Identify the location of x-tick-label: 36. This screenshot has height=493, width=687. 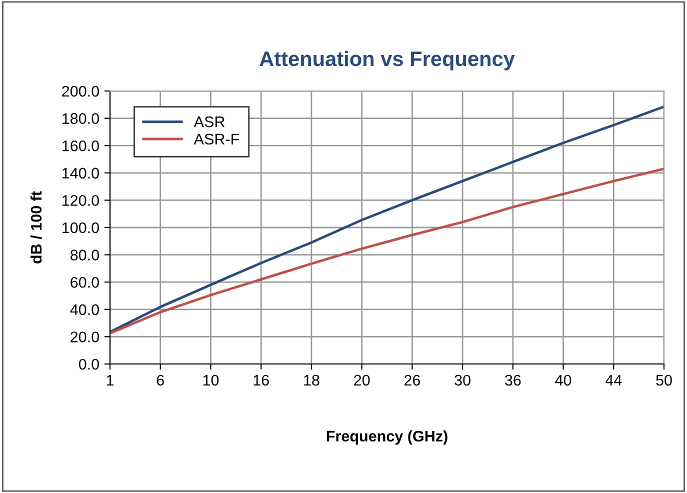
(512, 380).